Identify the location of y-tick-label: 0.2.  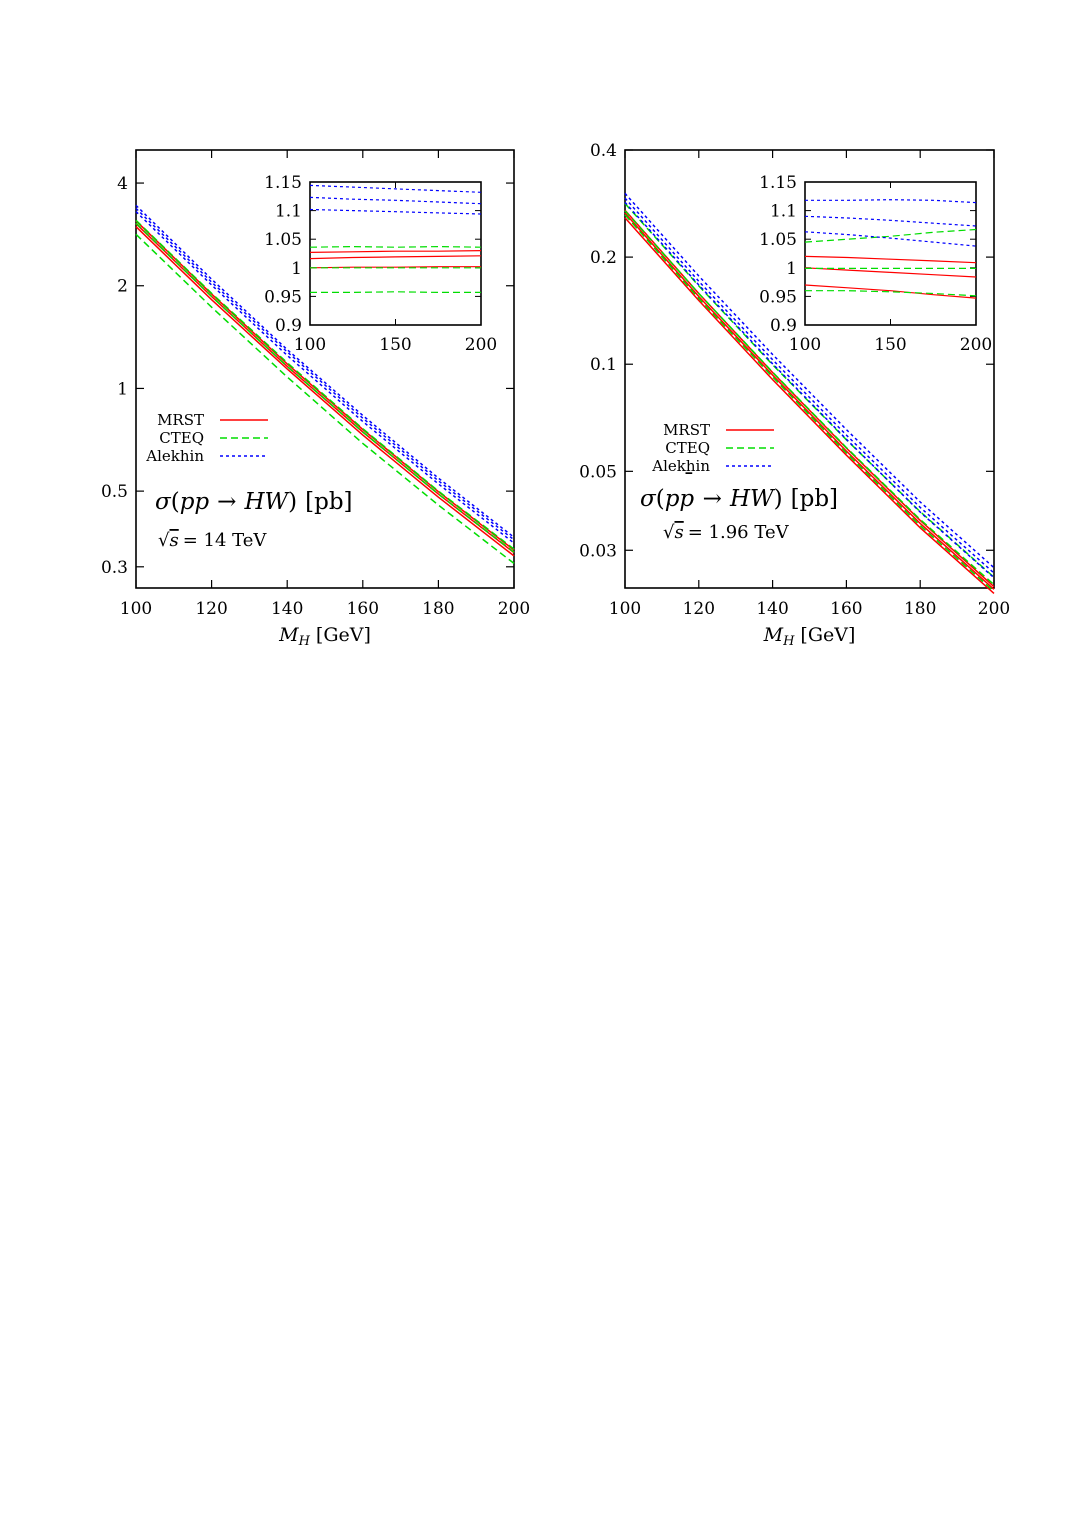
(603, 258).